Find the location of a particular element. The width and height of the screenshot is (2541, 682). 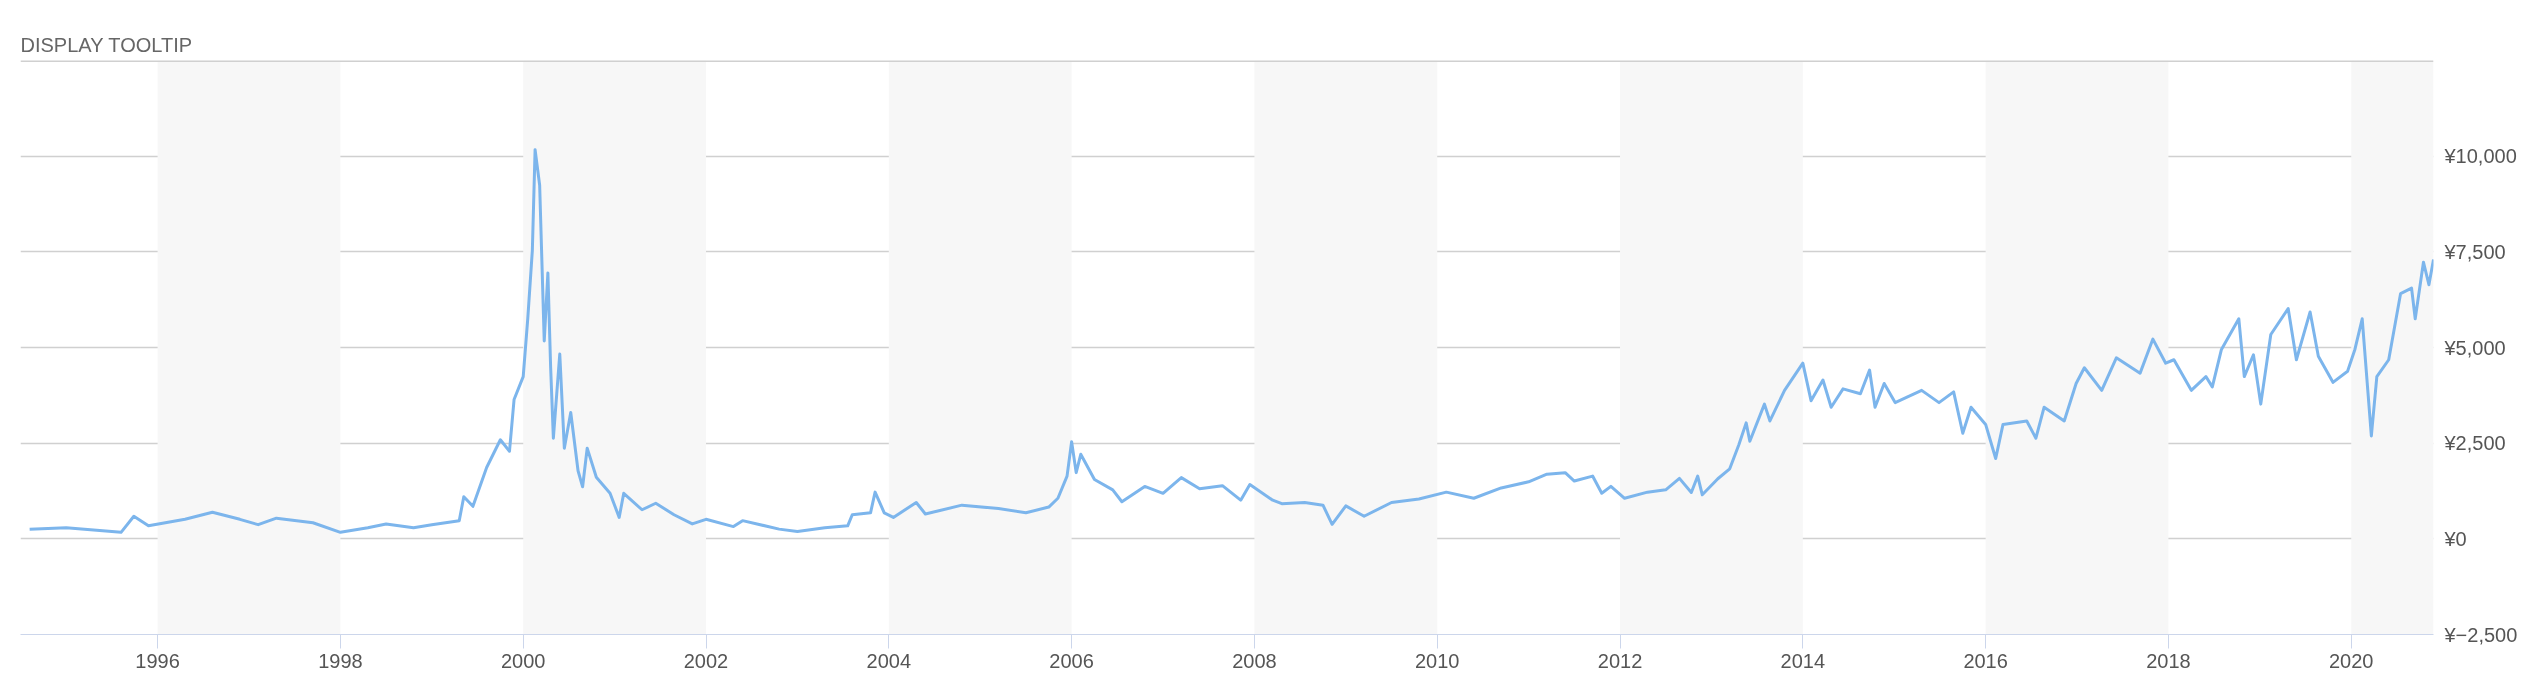

y-tick-label: ¥−2,500 is located at coordinates (2480, 634).